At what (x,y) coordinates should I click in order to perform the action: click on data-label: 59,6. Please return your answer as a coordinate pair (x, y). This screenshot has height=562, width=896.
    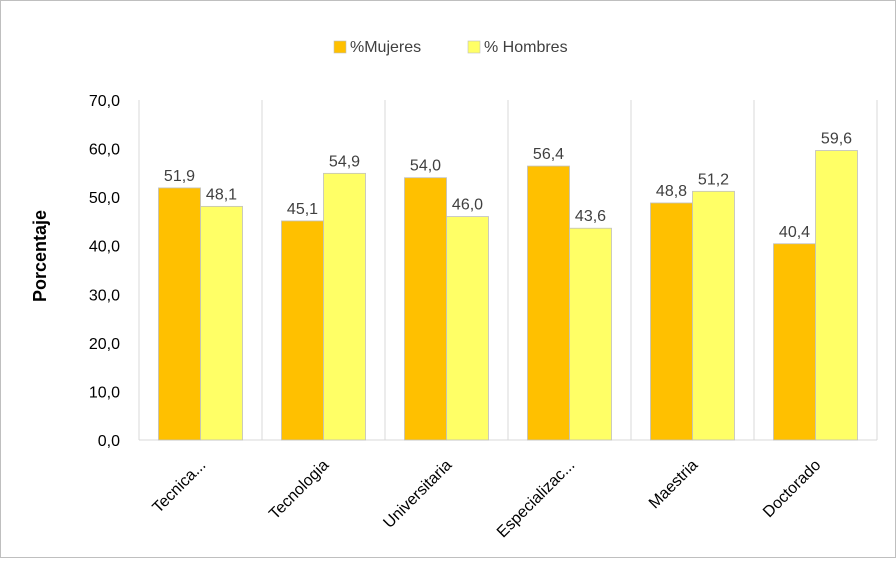
    Looking at the image, I should click on (836, 139).